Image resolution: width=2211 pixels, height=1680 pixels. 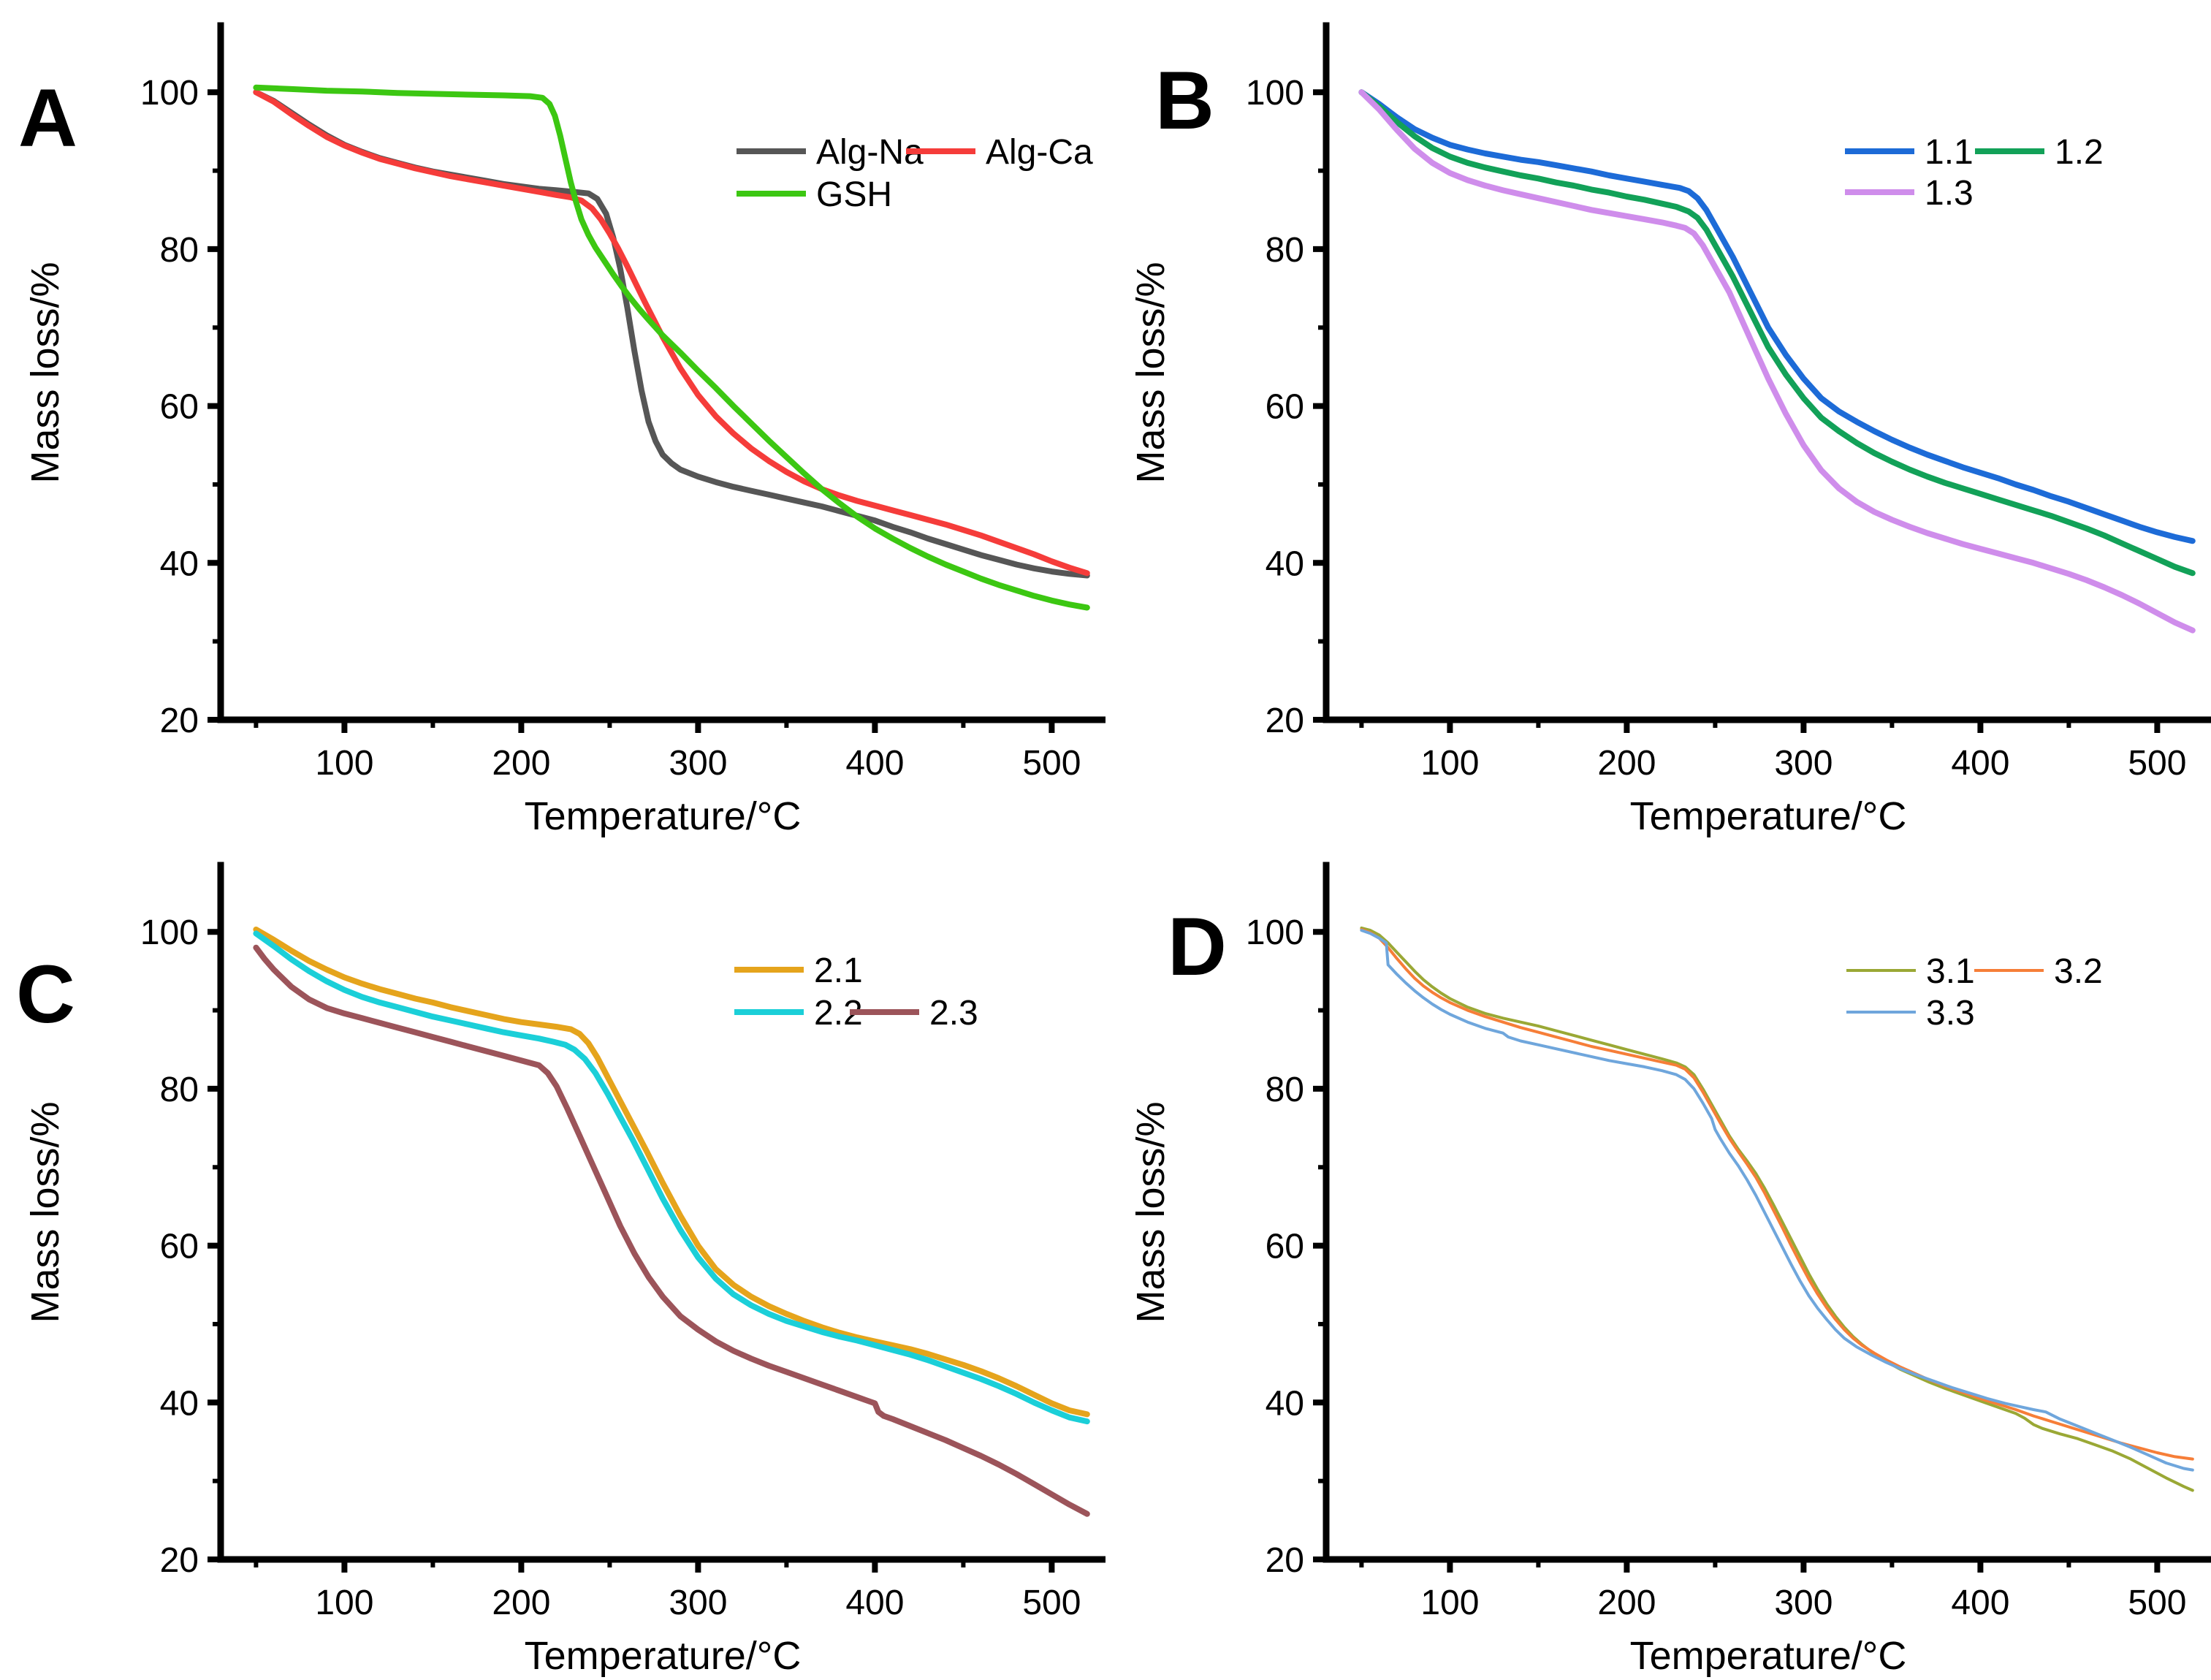 What do you see at coordinates (2038, 971) in the screenshot?
I see `legend-item: 3.2` at bounding box center [2038, 971].